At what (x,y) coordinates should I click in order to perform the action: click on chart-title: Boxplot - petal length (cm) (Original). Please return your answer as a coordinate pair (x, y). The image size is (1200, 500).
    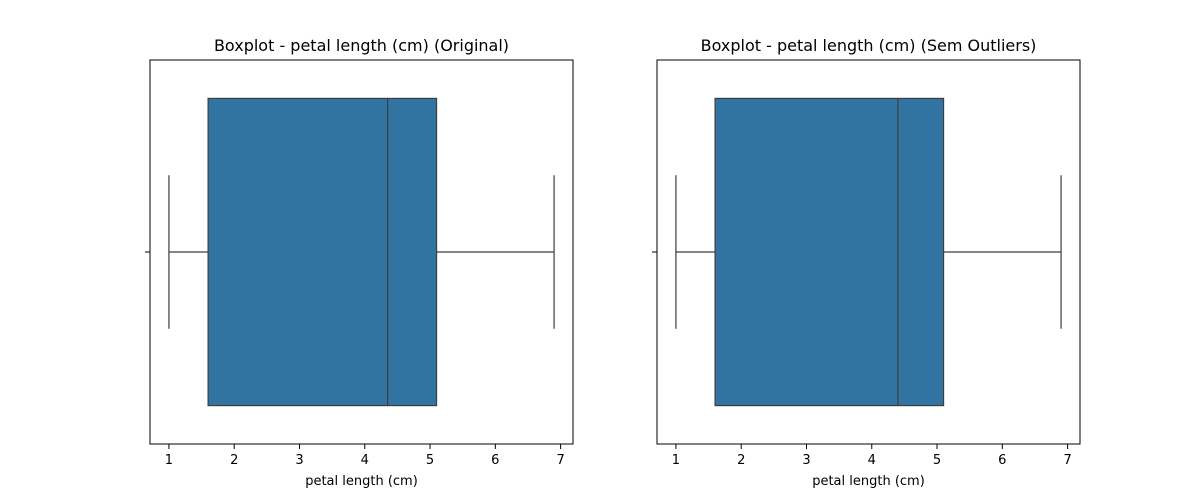
    Looking at the image, I should click on (361, 45).